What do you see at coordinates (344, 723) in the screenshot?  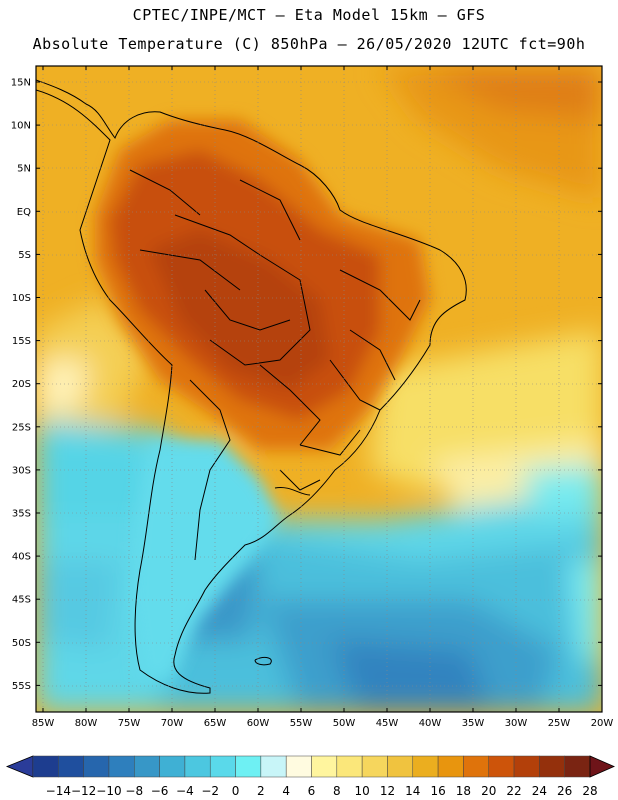 I see `lon-label: 50W` at bounding box center [344, 723].